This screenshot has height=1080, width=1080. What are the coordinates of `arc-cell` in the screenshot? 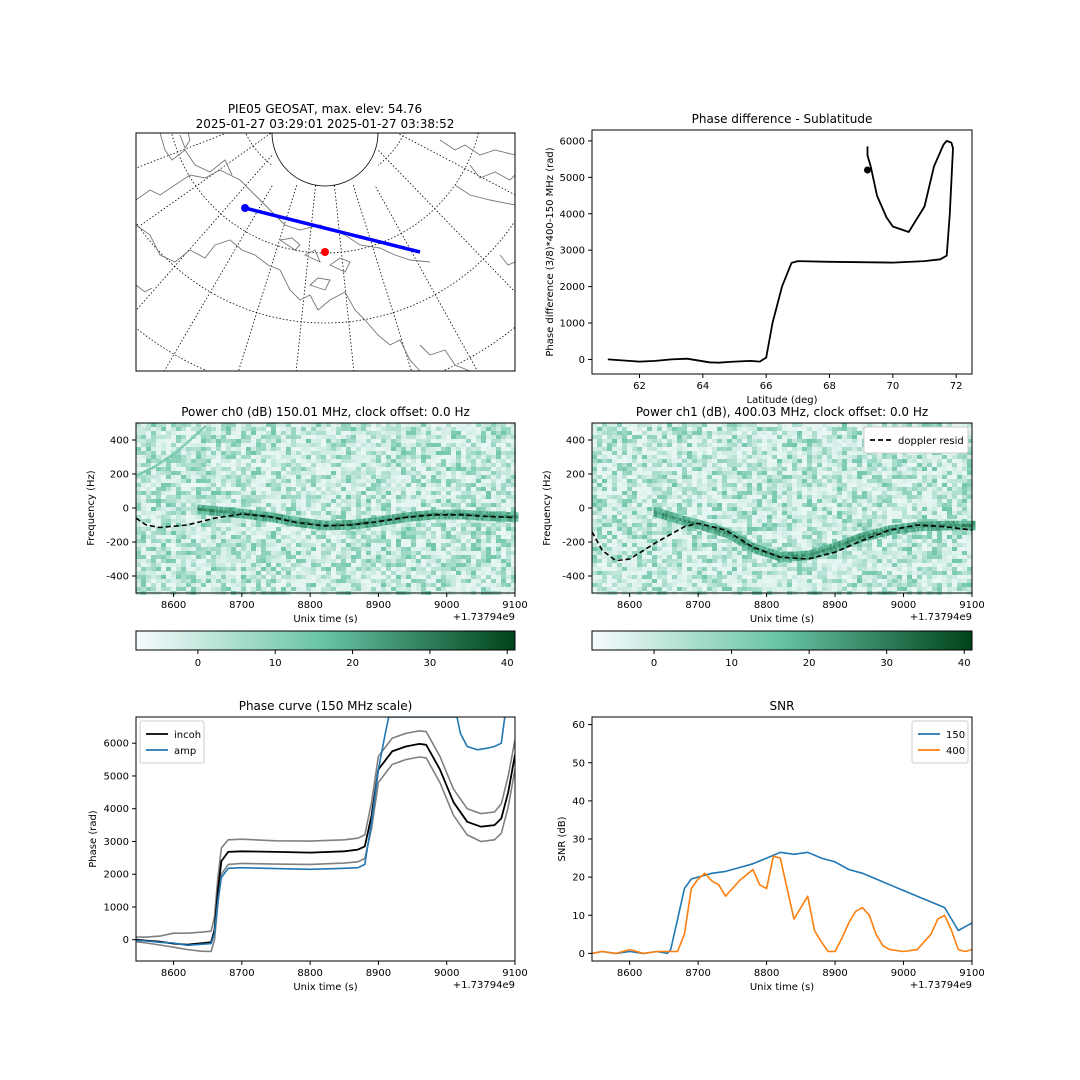 It's located at (174, 454).